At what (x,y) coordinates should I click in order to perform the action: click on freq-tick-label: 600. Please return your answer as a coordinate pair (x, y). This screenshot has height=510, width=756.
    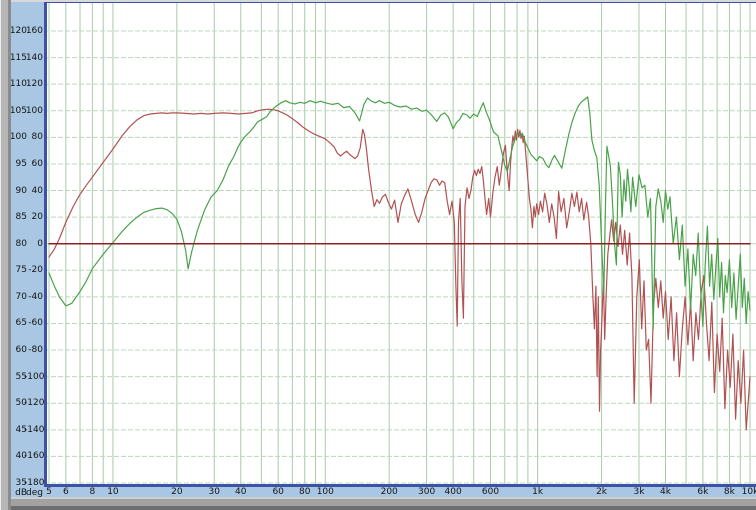
    Looking at the image, I should click on (490, 492).